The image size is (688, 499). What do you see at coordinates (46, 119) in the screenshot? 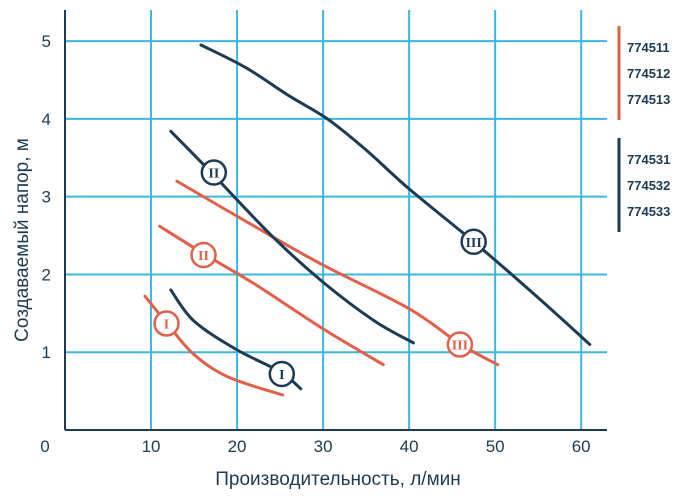
I see `y-tick-label: 4` at bounding box center [46, 119].